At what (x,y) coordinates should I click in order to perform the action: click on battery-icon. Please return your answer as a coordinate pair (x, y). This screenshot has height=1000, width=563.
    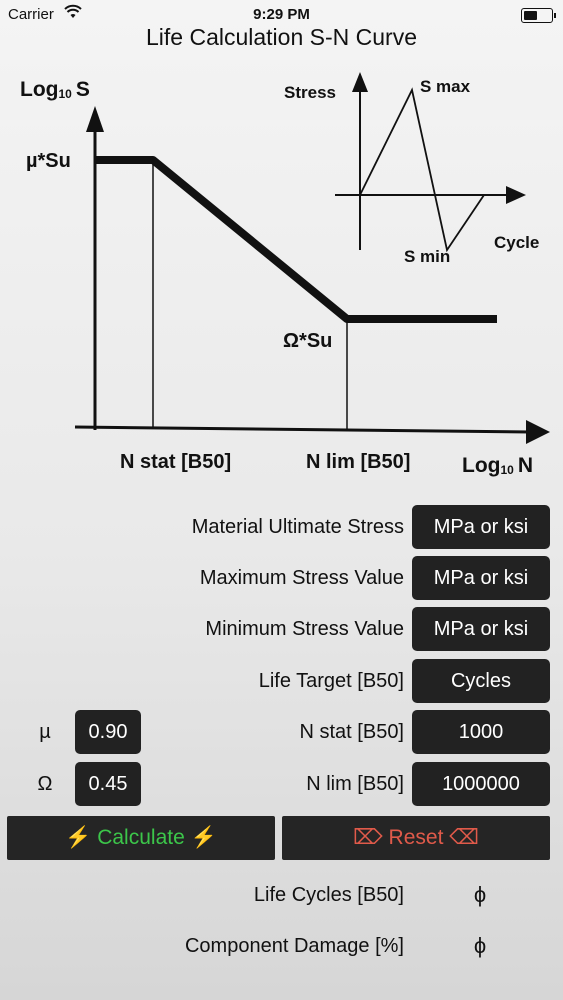
    Looking at the image, I should click on (538, 15).